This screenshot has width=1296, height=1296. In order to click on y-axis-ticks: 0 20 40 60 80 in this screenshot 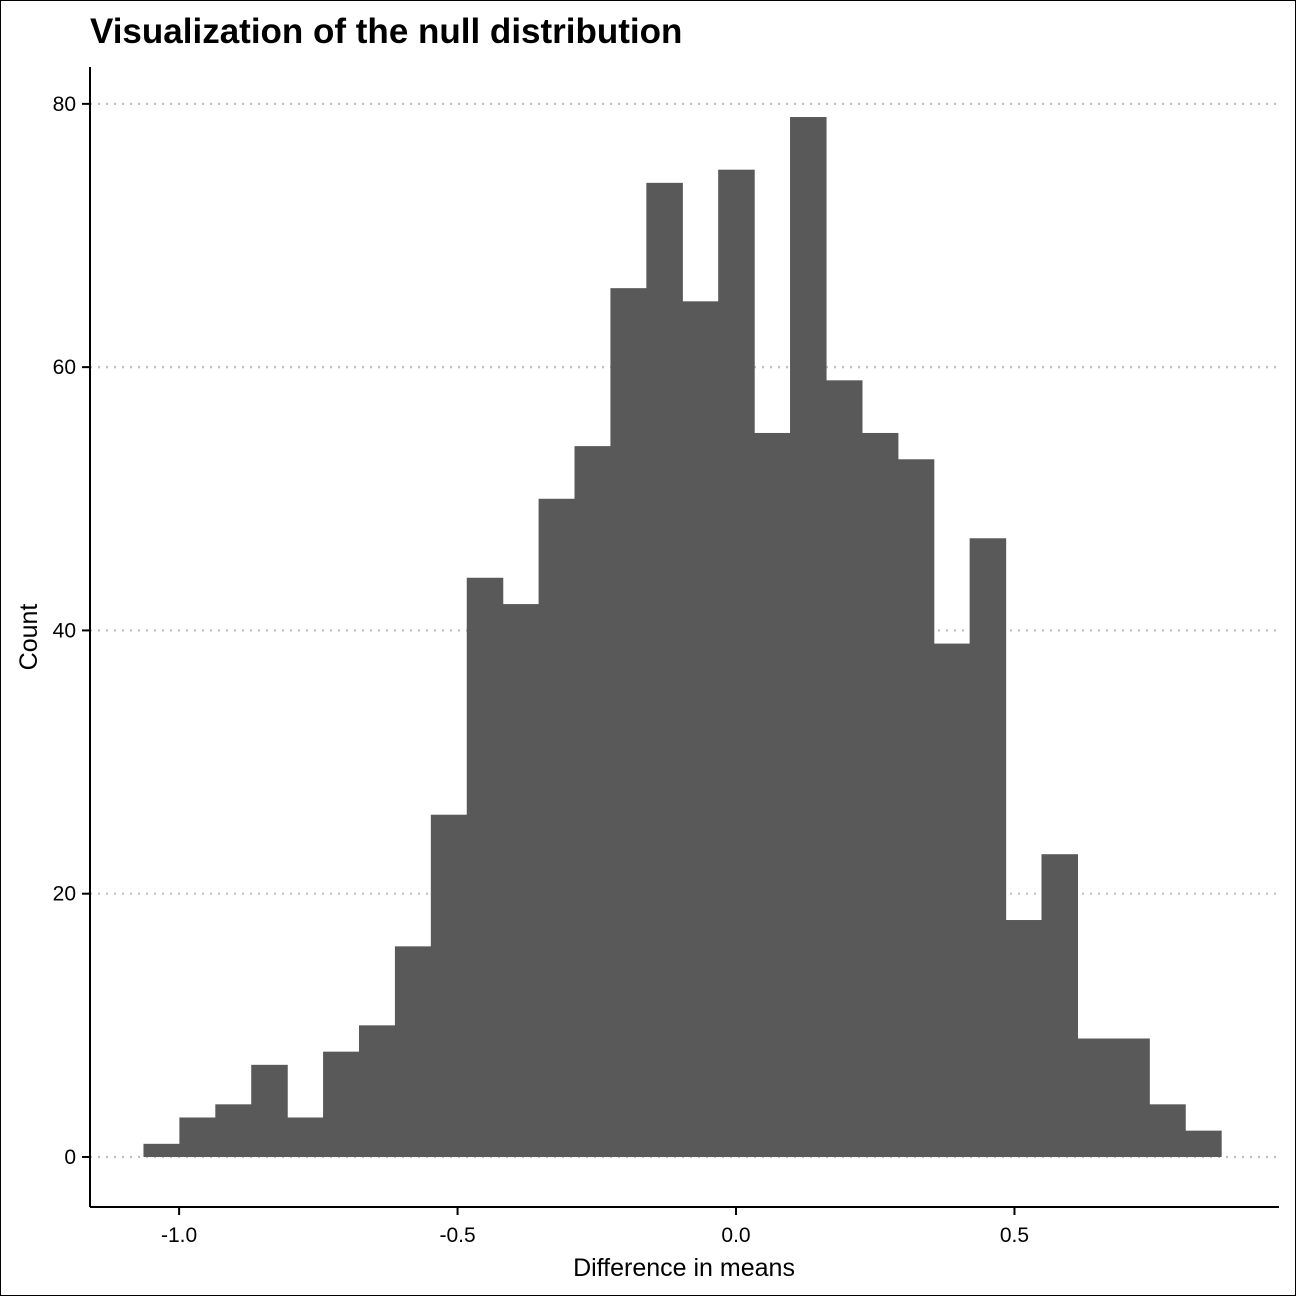, I will do `click(71, 631)`.